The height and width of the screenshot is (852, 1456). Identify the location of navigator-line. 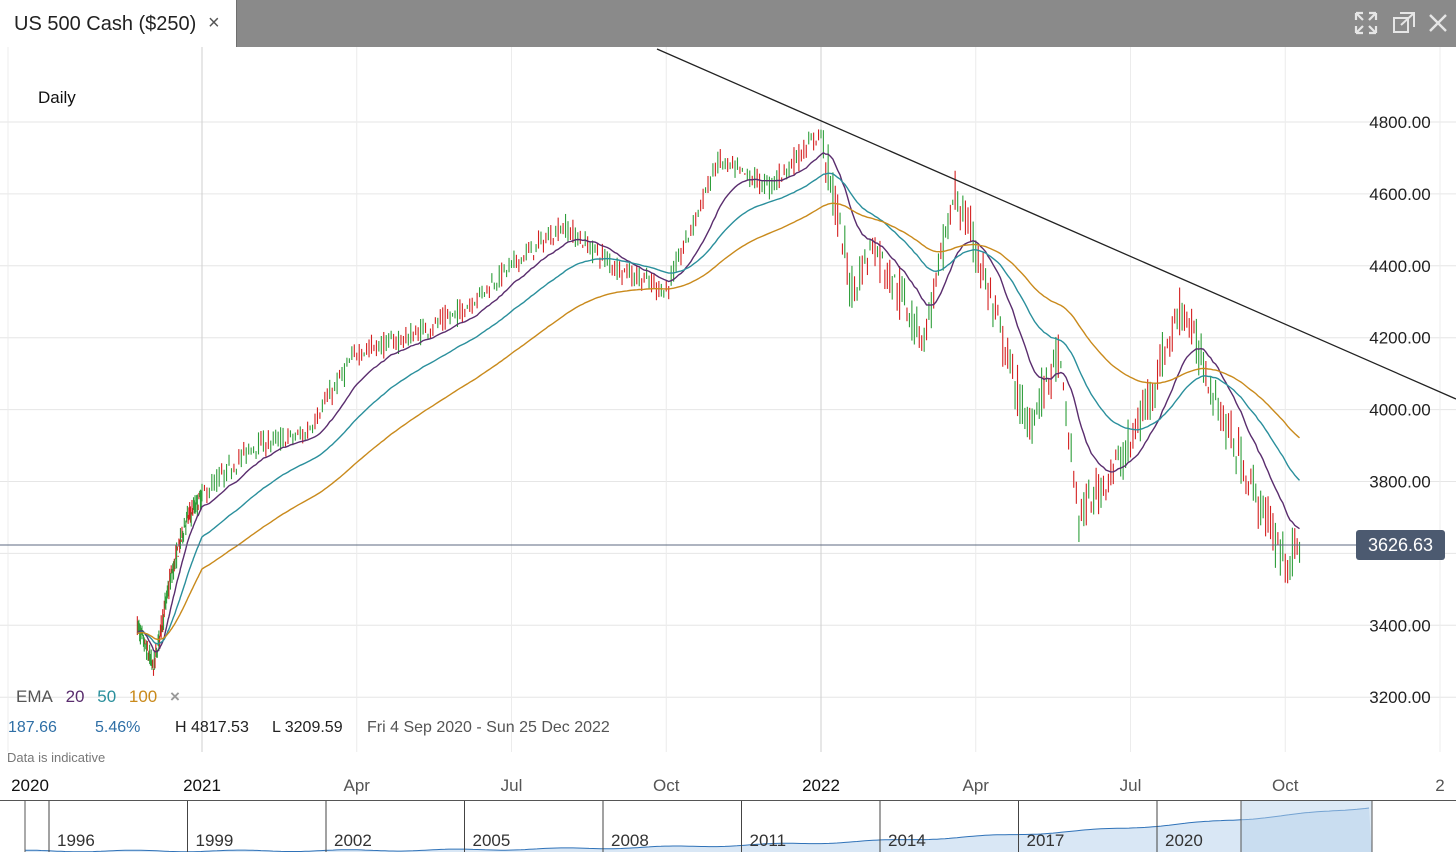
(697, 829).